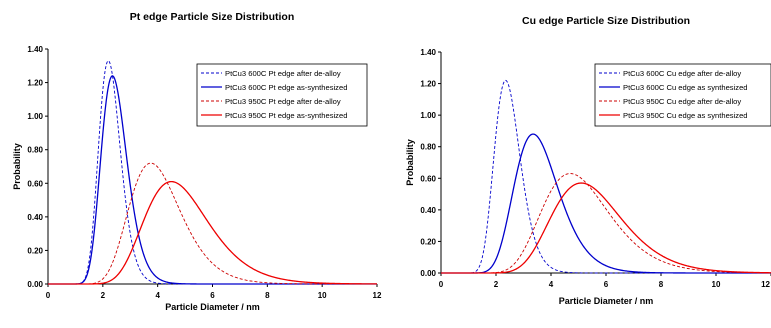 This screenshot has width=771, height=328. Describe the element at coordinates (283, 101) in the screenshot. I see `legend-label: PtCu3 950C Pt edge after de-alloy` at that location.